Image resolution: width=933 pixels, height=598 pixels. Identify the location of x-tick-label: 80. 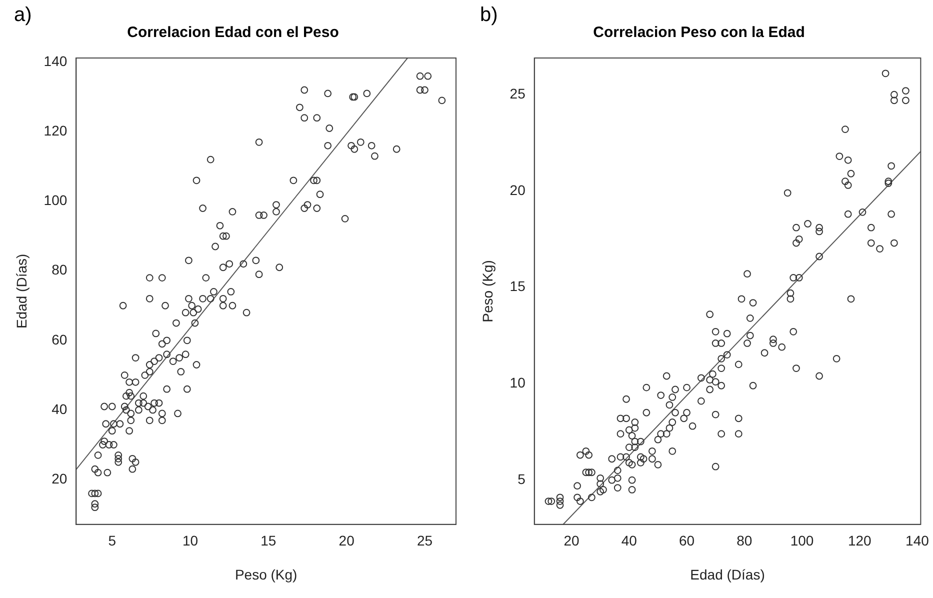
(744, 540).